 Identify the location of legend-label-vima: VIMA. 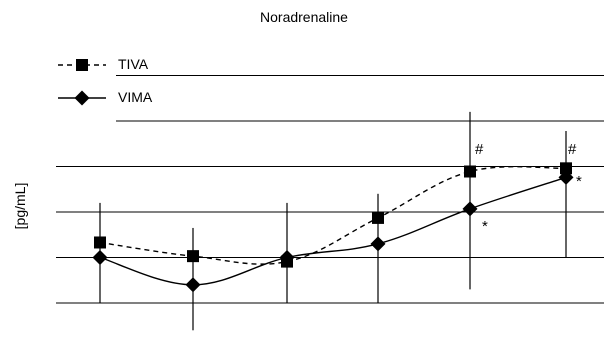
(135, 97).